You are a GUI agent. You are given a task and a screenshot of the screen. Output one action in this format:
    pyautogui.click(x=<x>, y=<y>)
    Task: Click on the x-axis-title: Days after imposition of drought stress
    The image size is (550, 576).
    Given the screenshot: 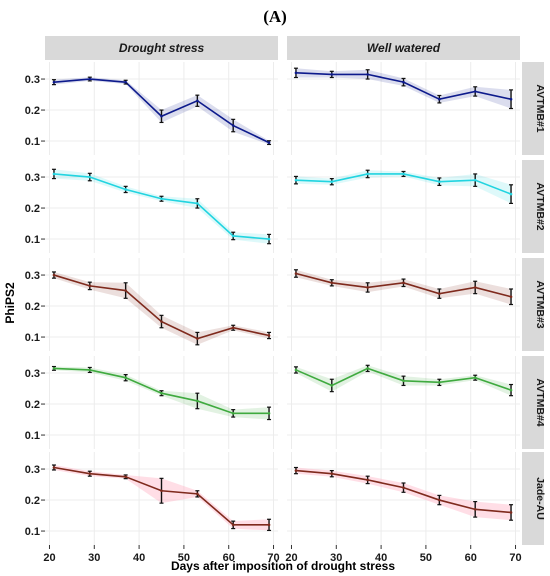 What is the action you would take?
    pyautogui.click(x=283, y=566)
    